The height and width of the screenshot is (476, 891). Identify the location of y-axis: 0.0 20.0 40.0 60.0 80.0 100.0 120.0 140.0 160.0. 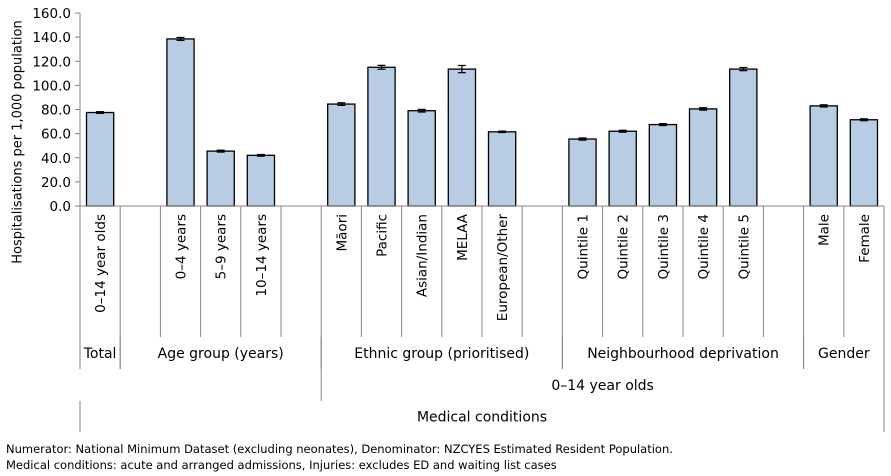
(56, 171).